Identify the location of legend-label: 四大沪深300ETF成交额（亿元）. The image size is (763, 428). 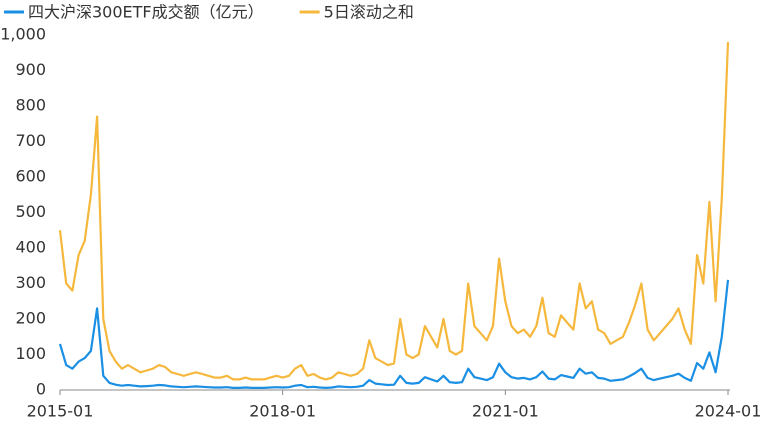
(146, 12).